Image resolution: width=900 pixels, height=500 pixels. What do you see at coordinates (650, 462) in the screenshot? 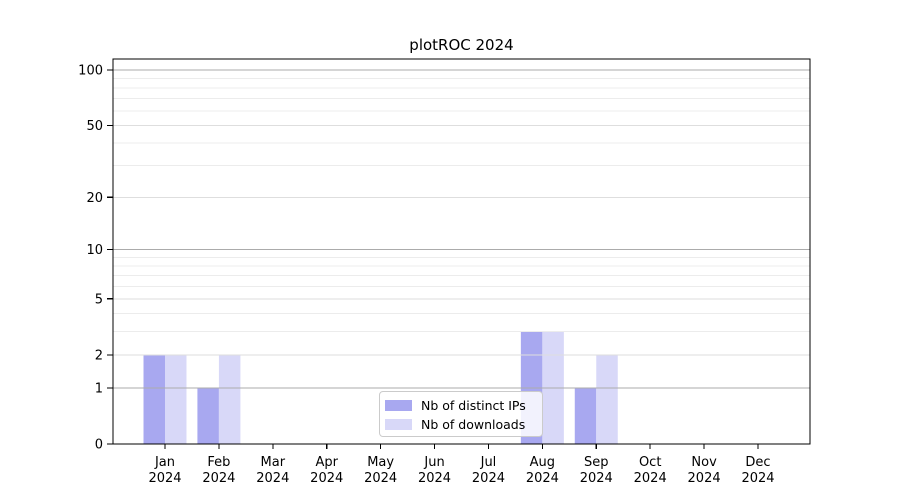
I see `x-tick-label-month: Oct` at bounding box center [650, 462].